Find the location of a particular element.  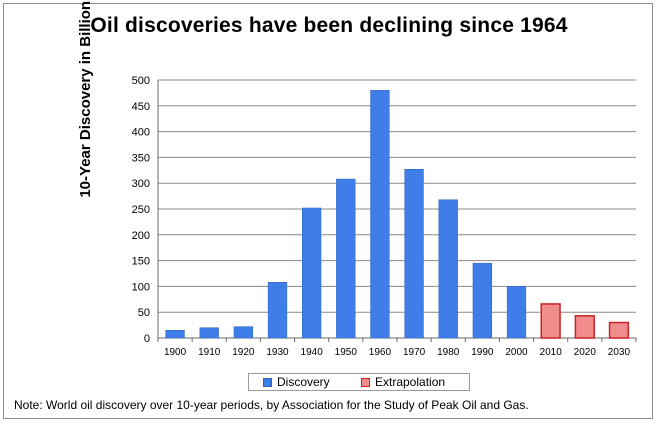

legend-label-discovery: Discovery is located at coordinates (303, 382).